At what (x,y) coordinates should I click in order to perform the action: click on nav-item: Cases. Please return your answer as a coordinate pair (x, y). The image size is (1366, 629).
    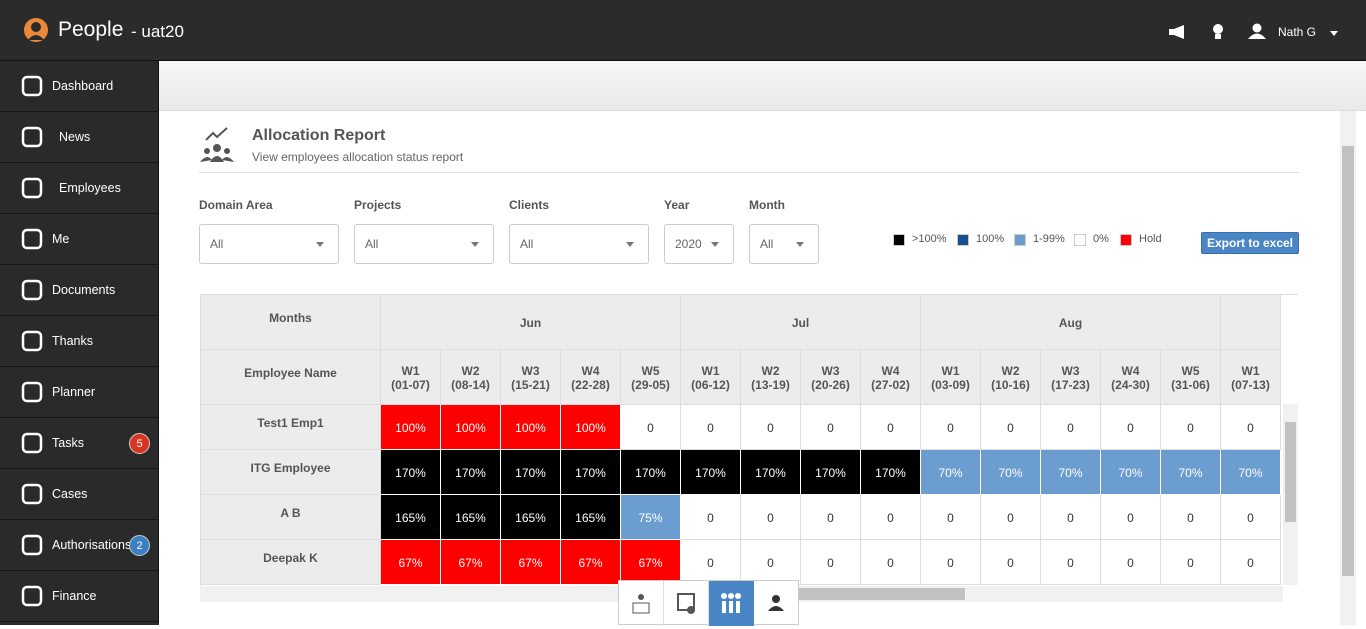
    Looking at the image, I should click on (79, 494).